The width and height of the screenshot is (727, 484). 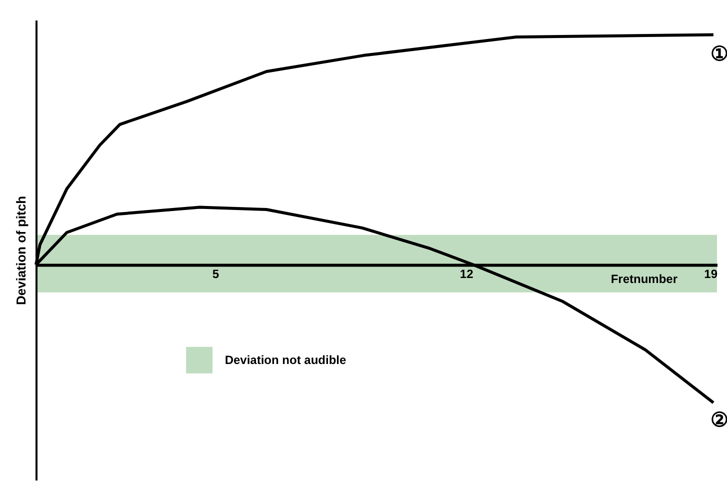 What do you see at coordinates (467, 274) in the screenshot?
I see `x-tick-label: 12` at bounding box center [467, 274].